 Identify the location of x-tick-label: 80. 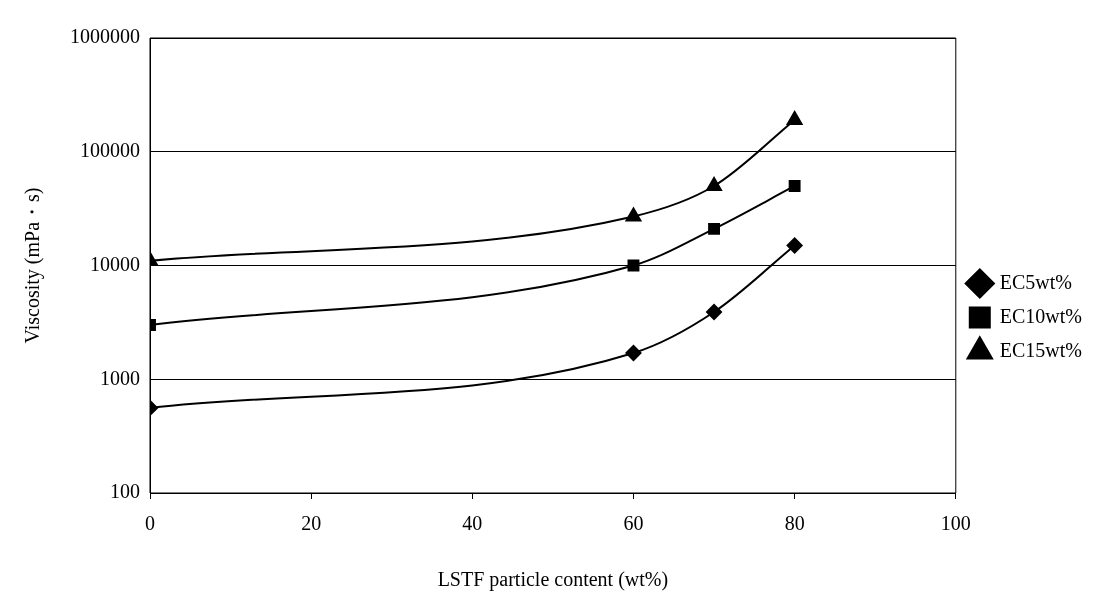
(794, 523).